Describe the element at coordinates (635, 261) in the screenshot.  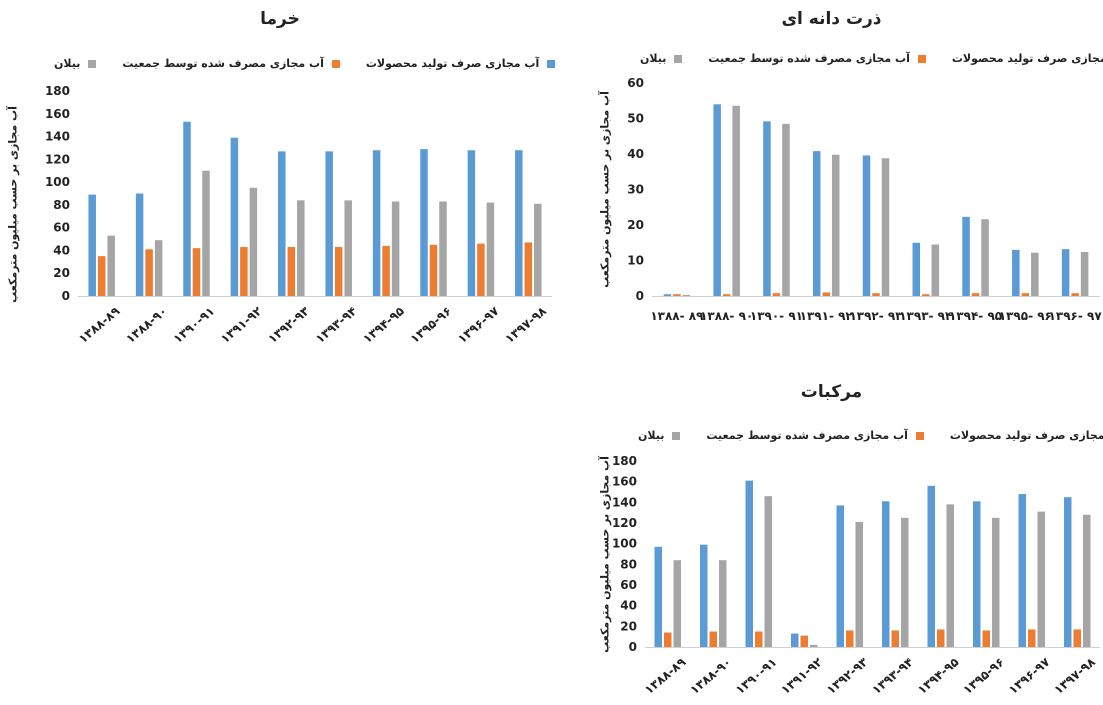
I see `y-tick-label: 10` at that location.